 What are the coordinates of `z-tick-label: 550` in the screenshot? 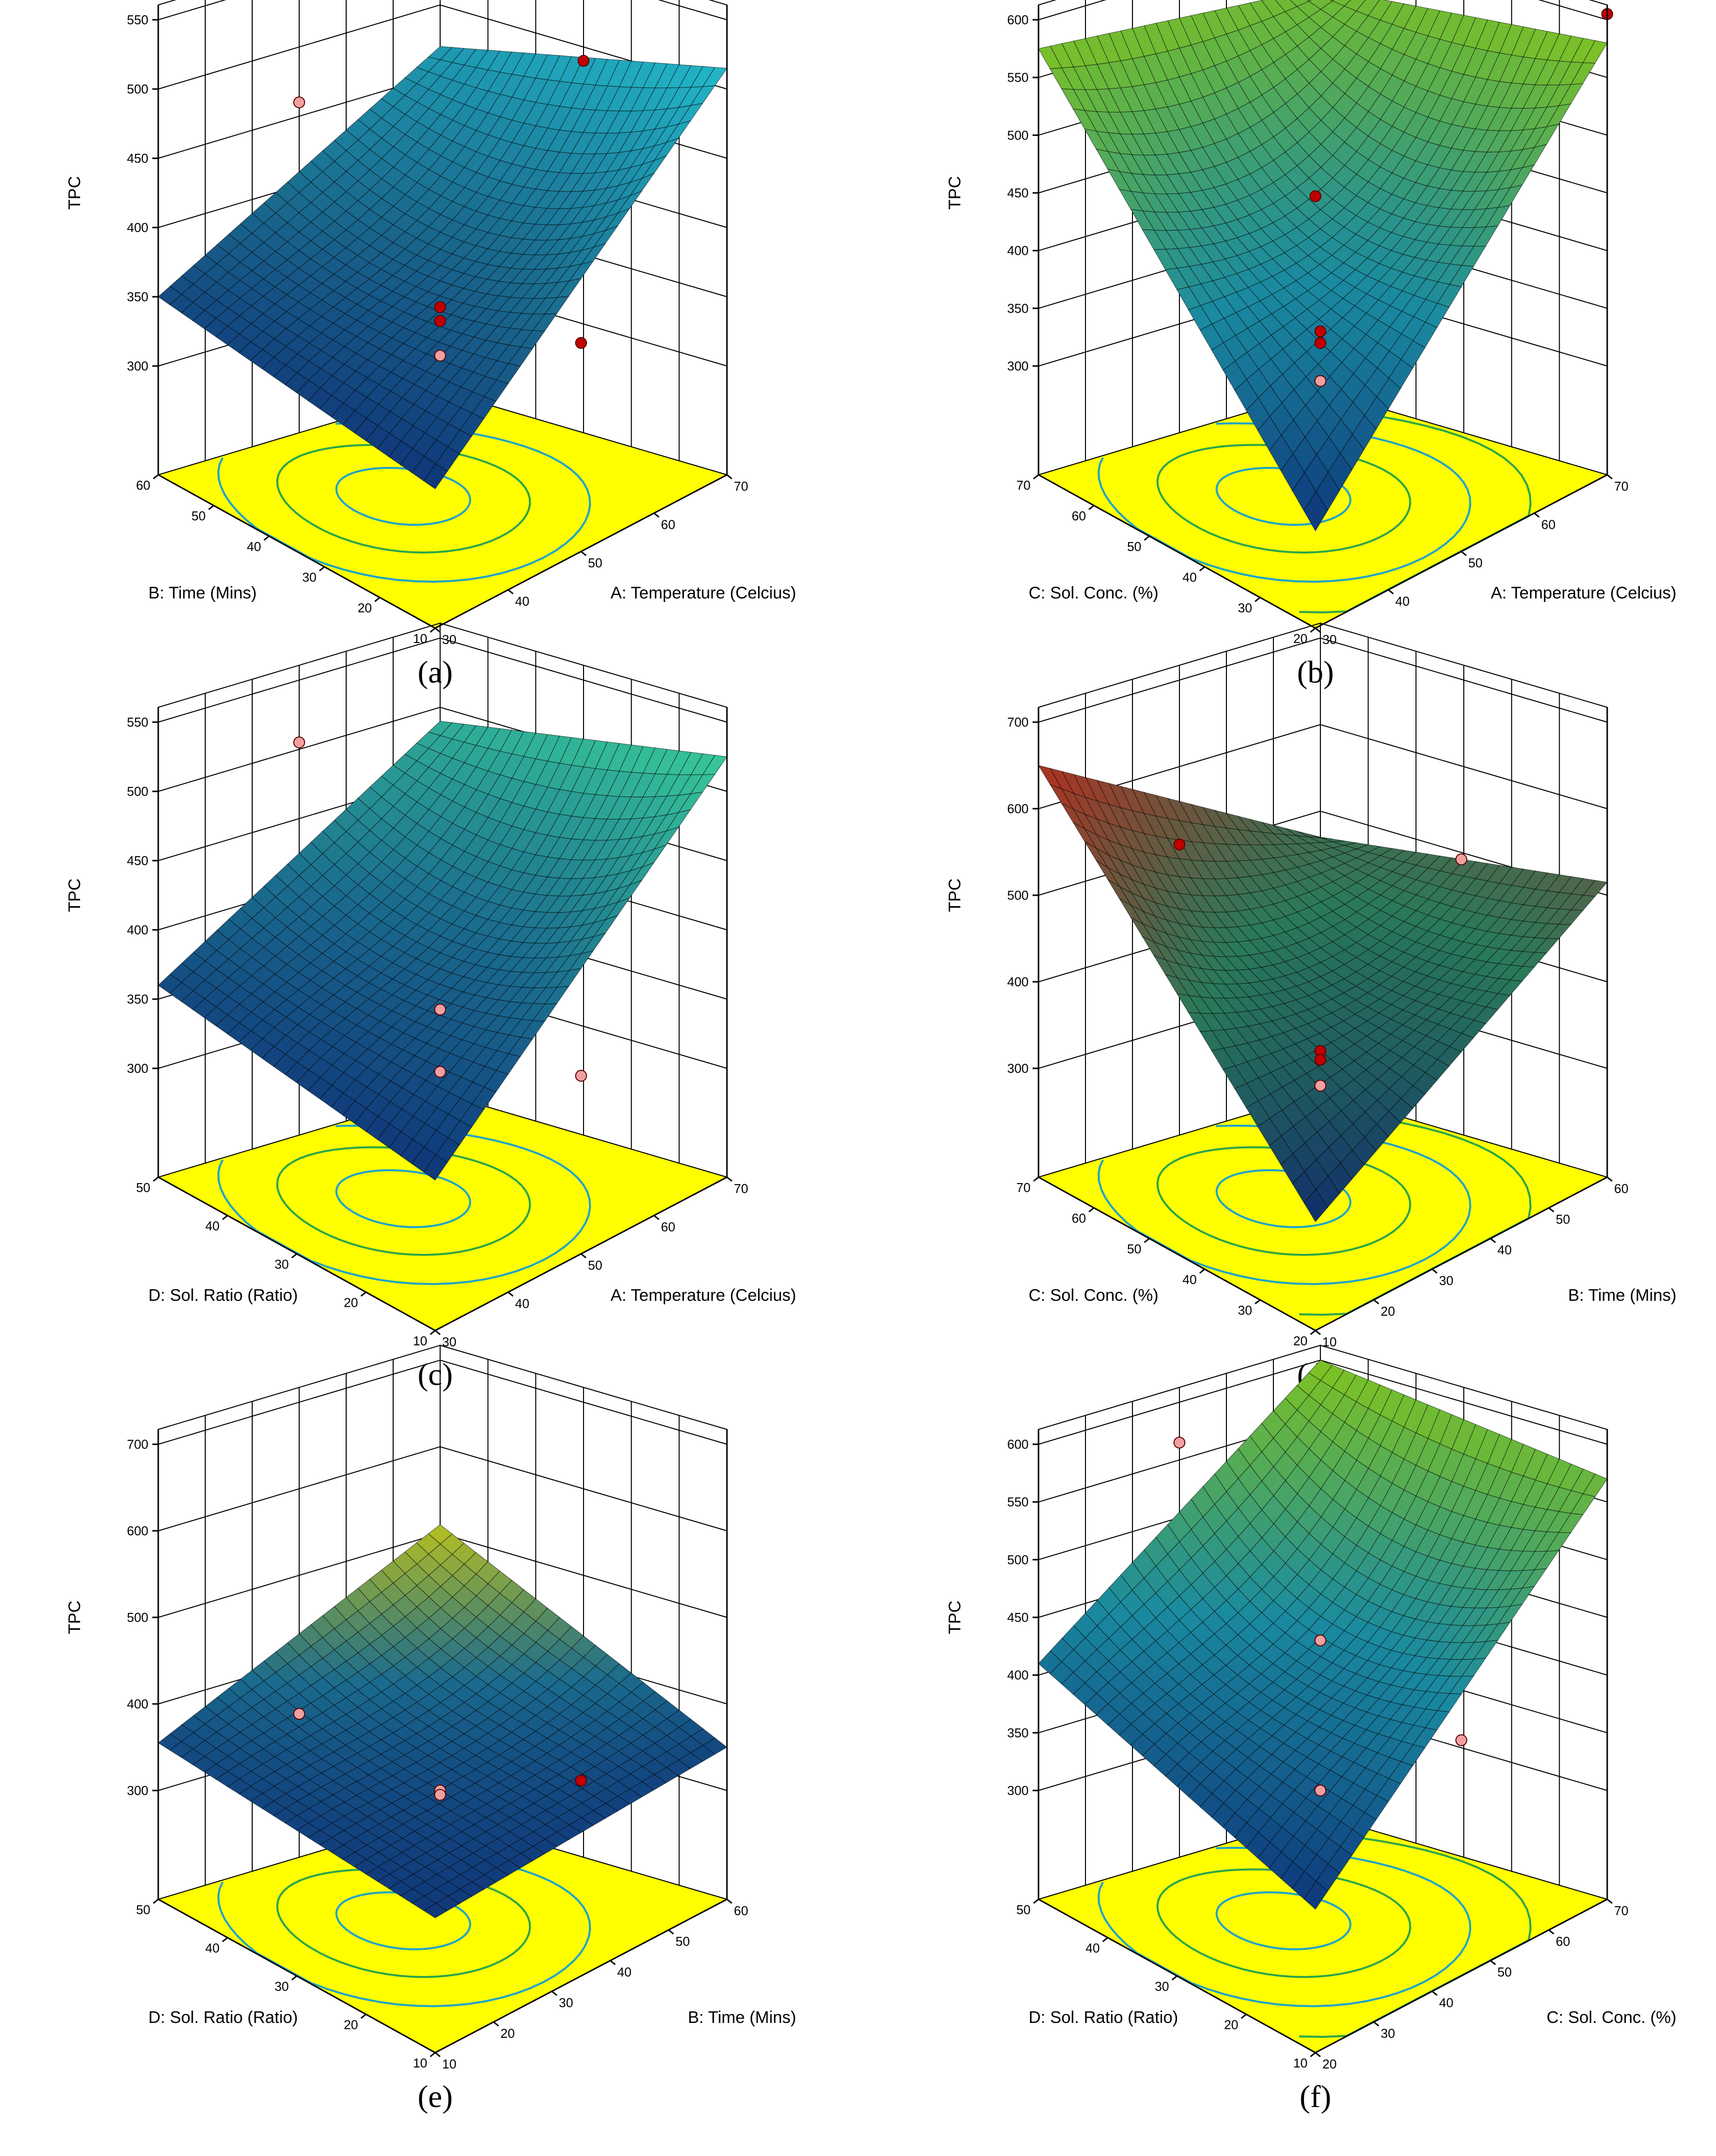 It's located at (138, 19).